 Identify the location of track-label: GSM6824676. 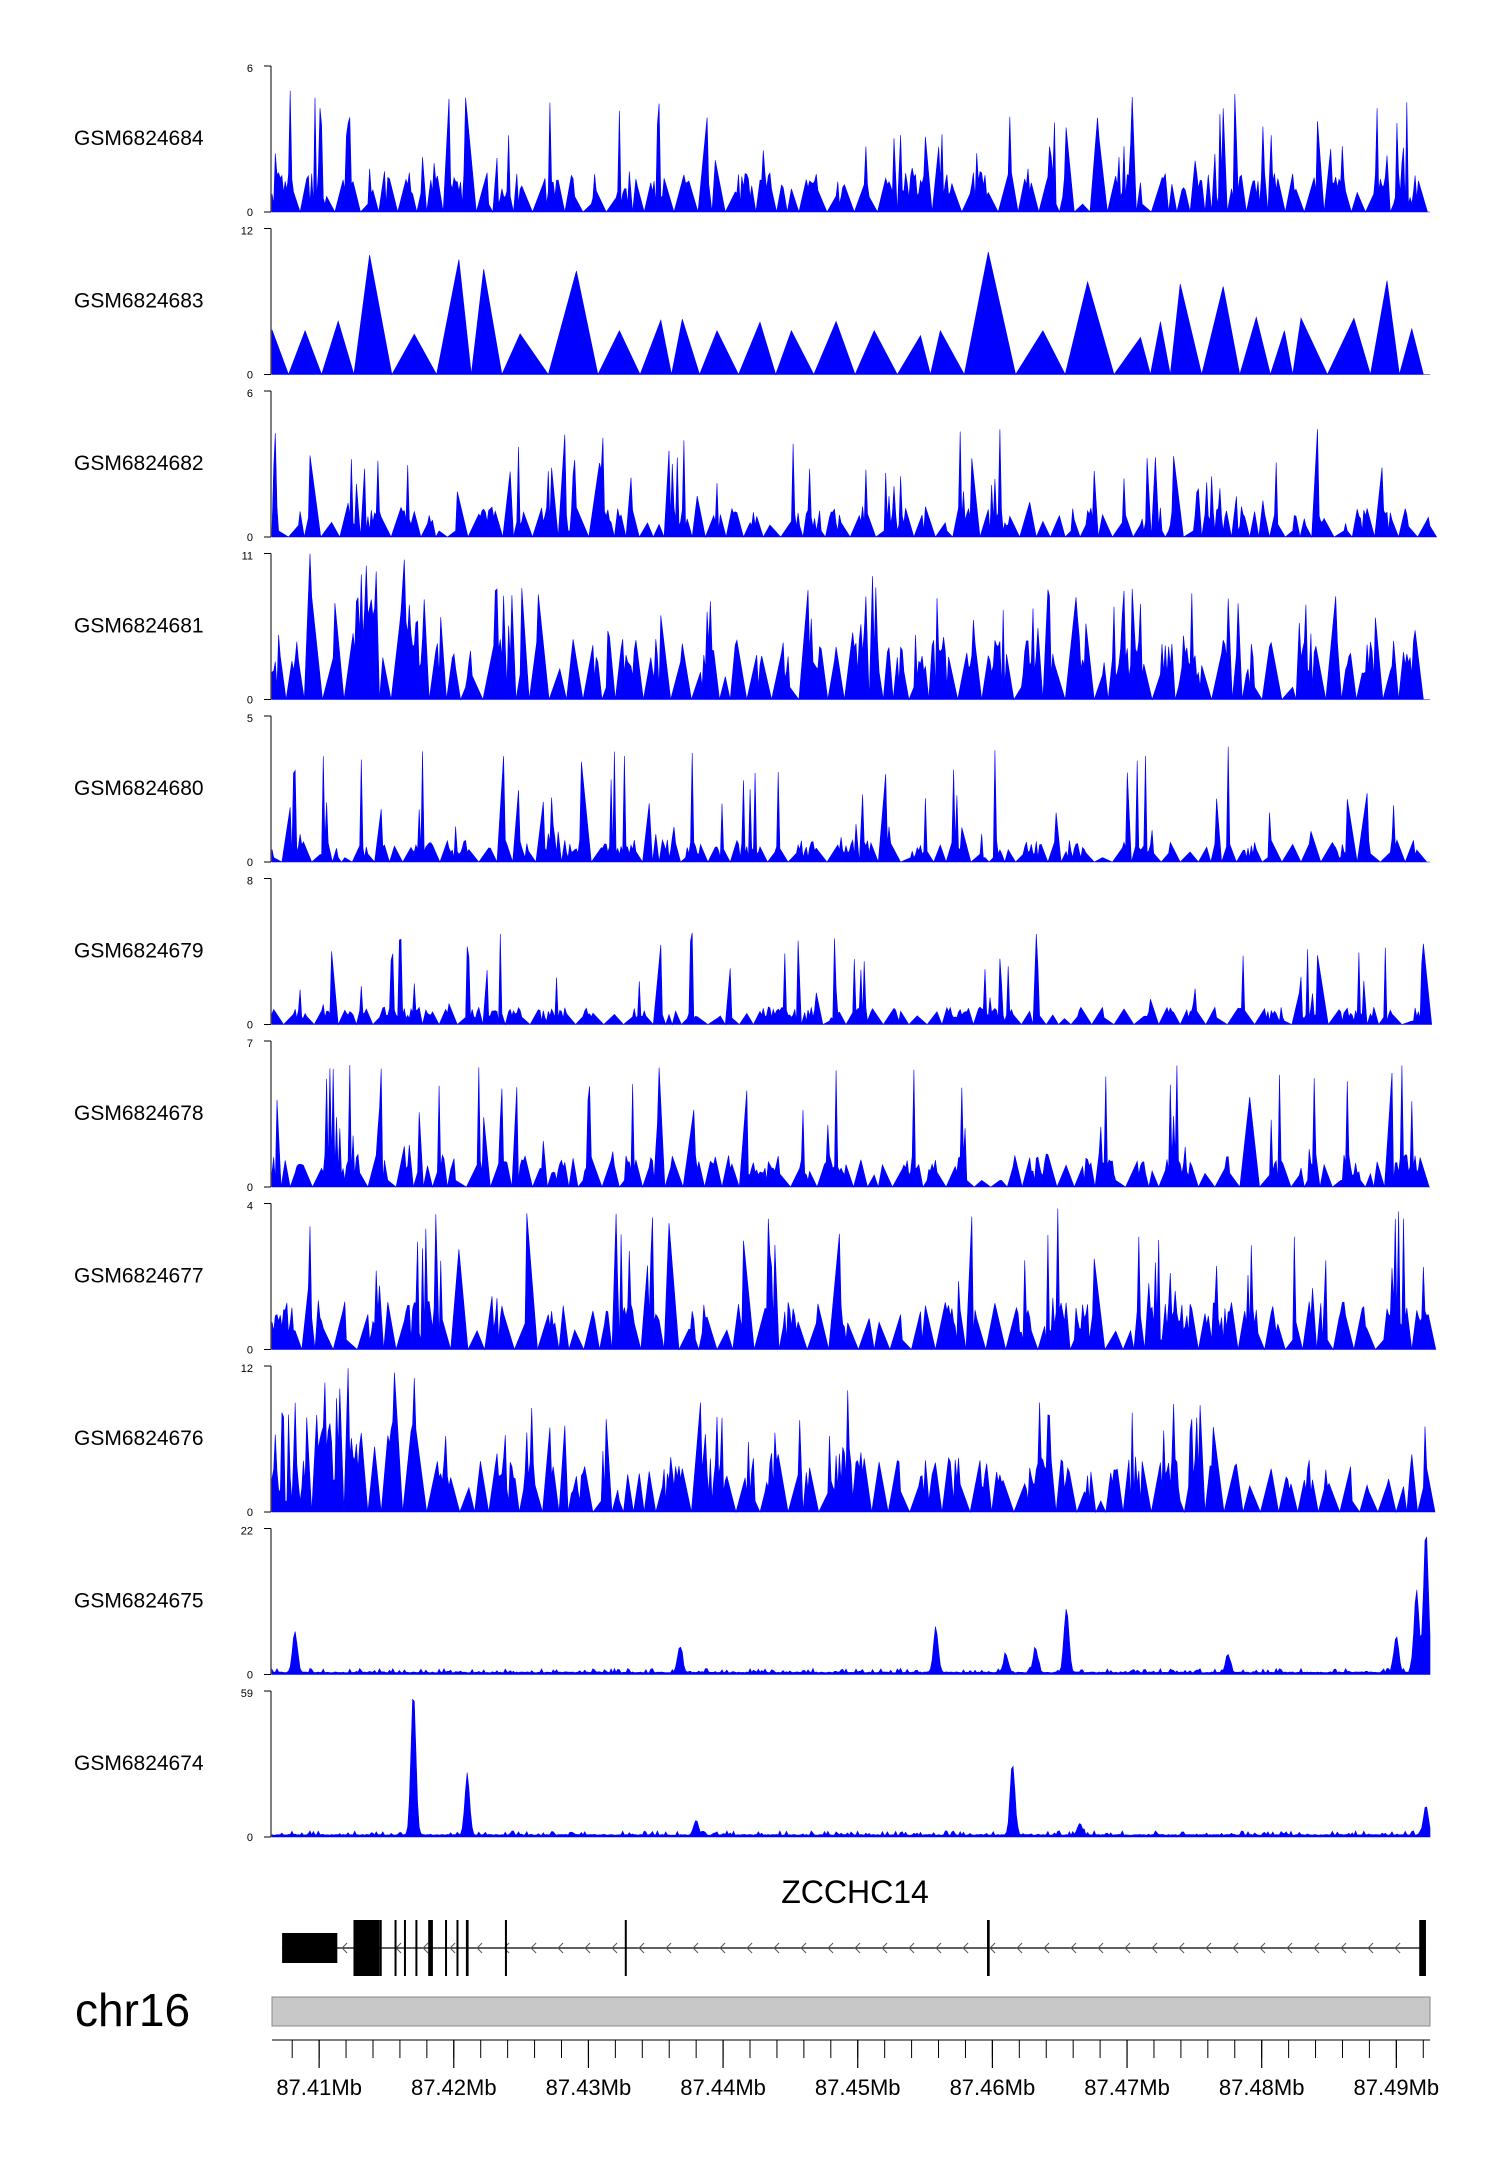
(139, 1438).